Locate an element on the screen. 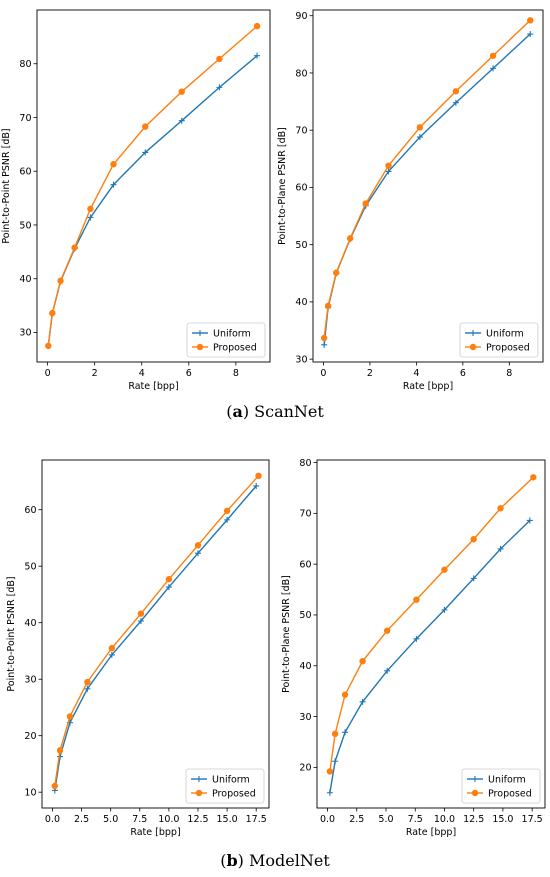 This screenshot has height=877, width=550. caption-b: (b) ModelNet is located at coordinates (275, 860).